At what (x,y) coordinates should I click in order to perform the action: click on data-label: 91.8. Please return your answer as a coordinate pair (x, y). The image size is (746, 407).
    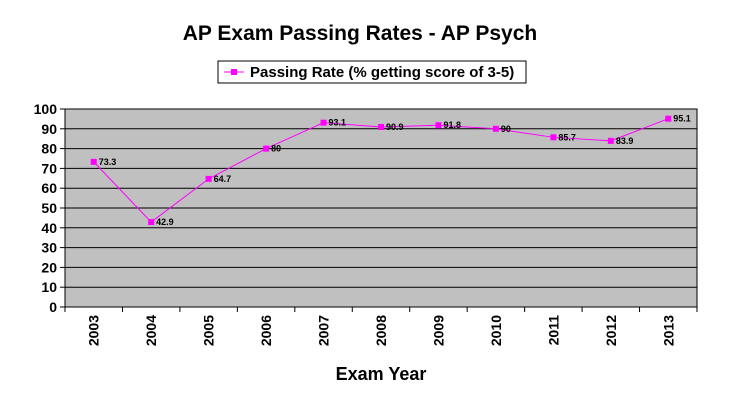
    Looking at the image, I should click on (452, 125).